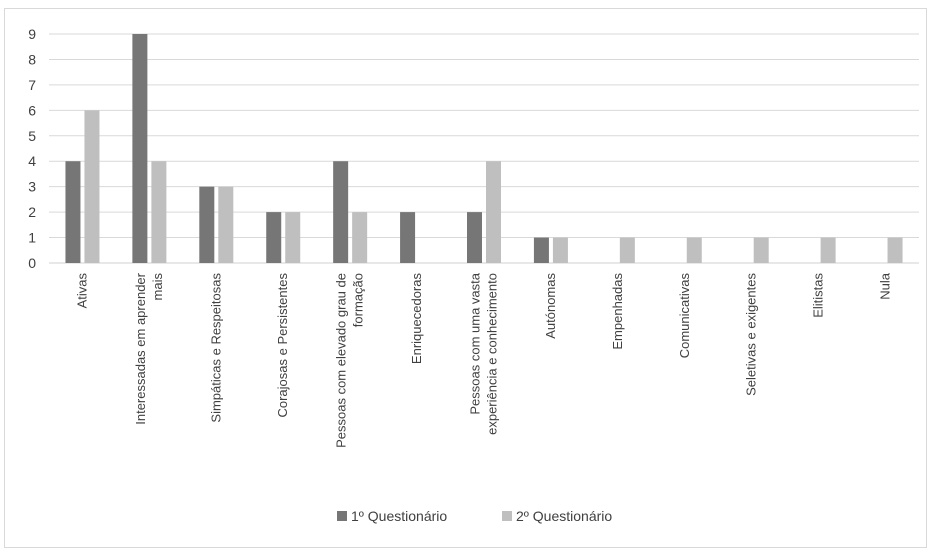  Describe the element at coordinates (492, 354) in the screenshot. I see `x-category-label-line: experiência e conhecimento` at that location.